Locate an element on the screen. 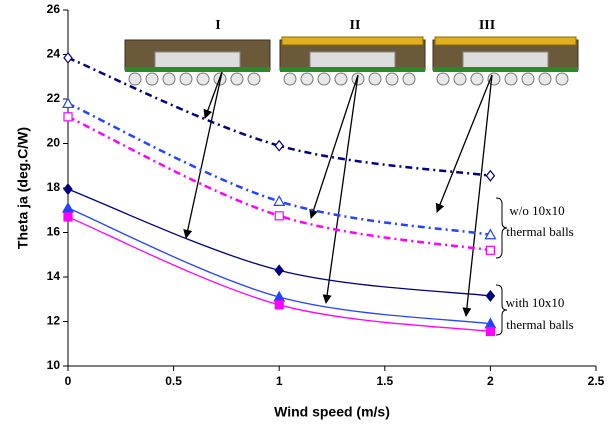 Image resolution: width=611 pixels, height=437 pixels. package-label: II is located at coordinates (355, 25).